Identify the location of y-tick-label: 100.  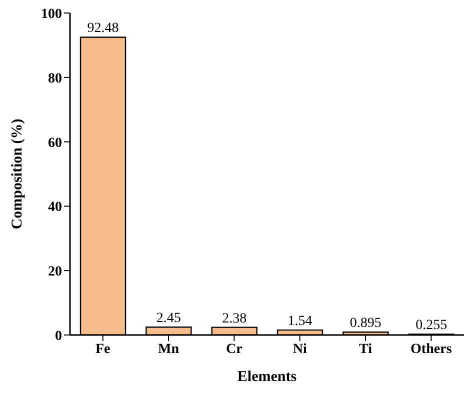
(51, 14).